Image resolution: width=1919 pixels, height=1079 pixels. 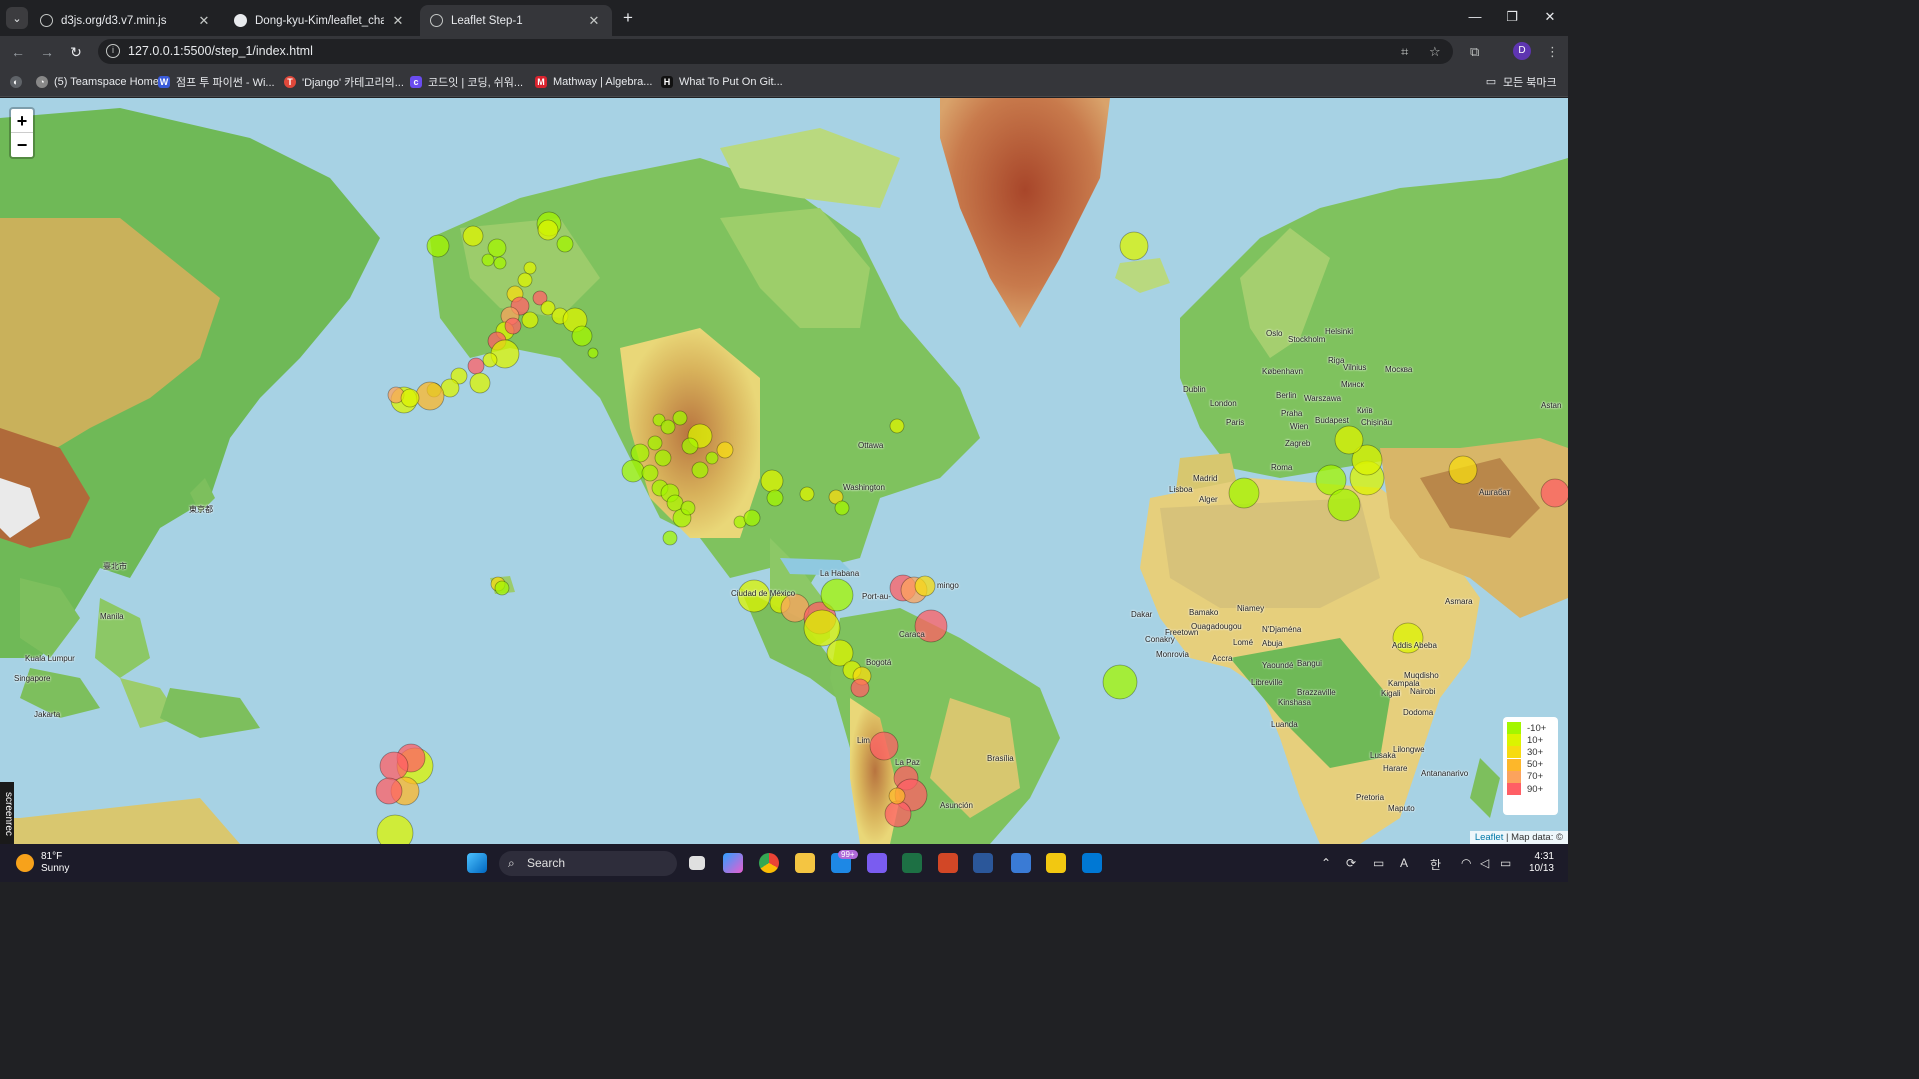 What do you see at coordinates (19, 82) in the screenshot?
I see `apps-icon: ◐` at bounding box center [19, 82].